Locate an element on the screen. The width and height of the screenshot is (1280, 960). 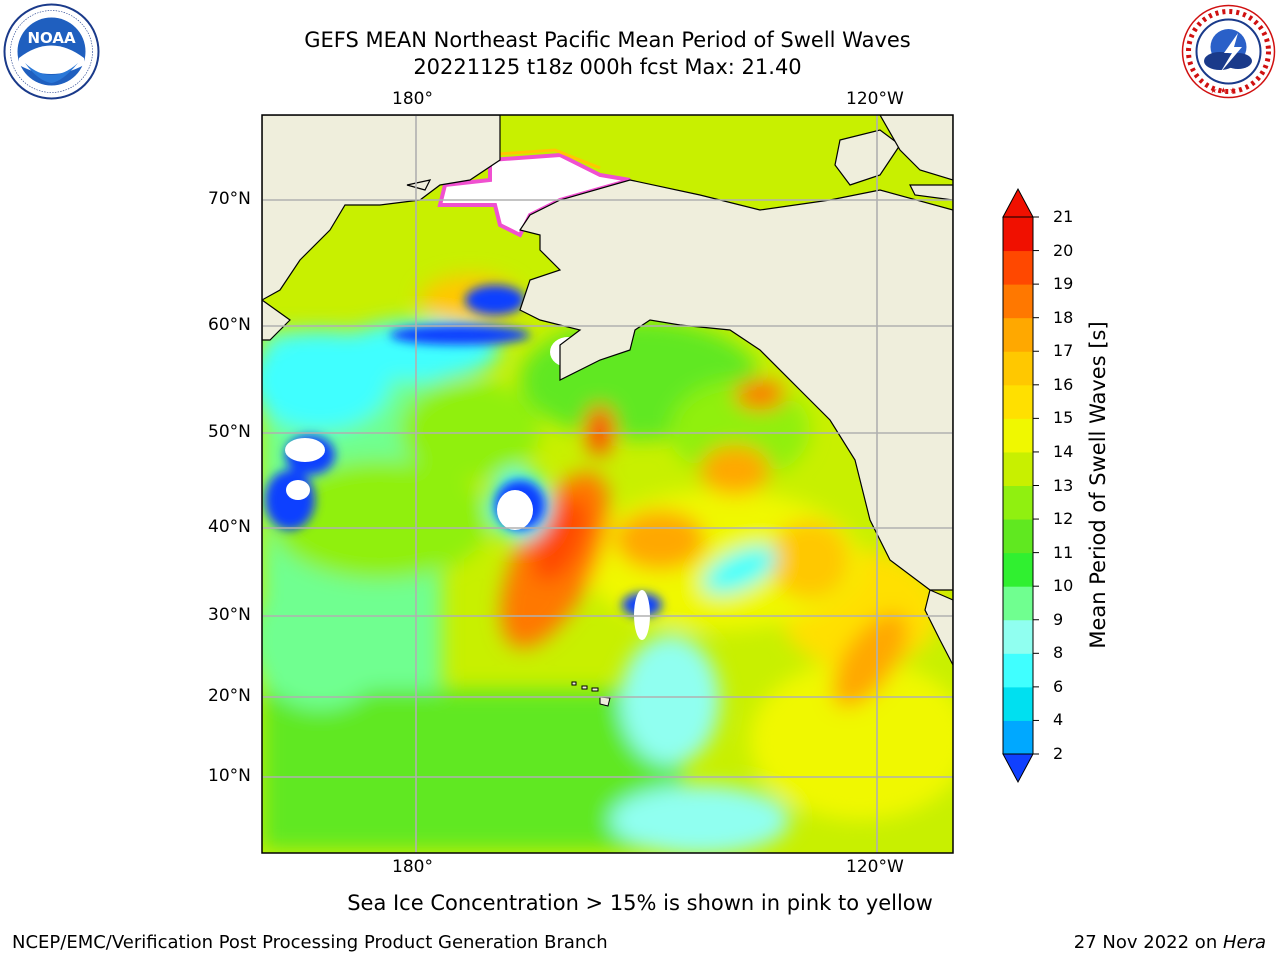
colorbar-tick-label: 12 is located at coordinates (1063, 519).